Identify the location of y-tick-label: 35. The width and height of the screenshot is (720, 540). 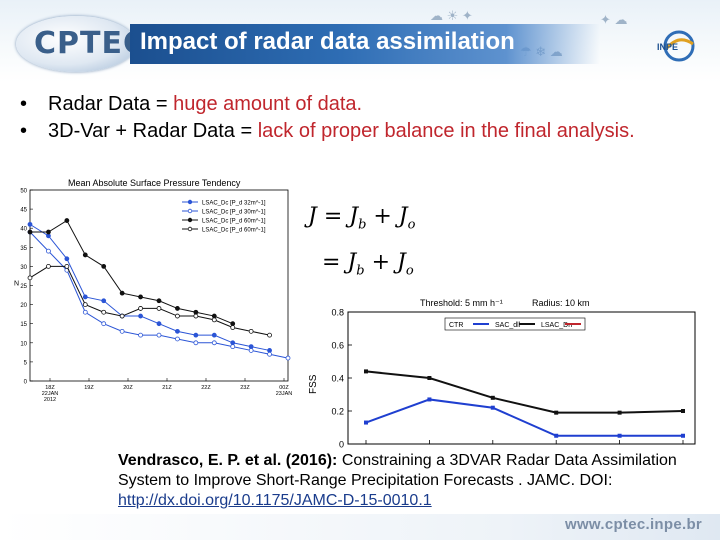
(23, 249).